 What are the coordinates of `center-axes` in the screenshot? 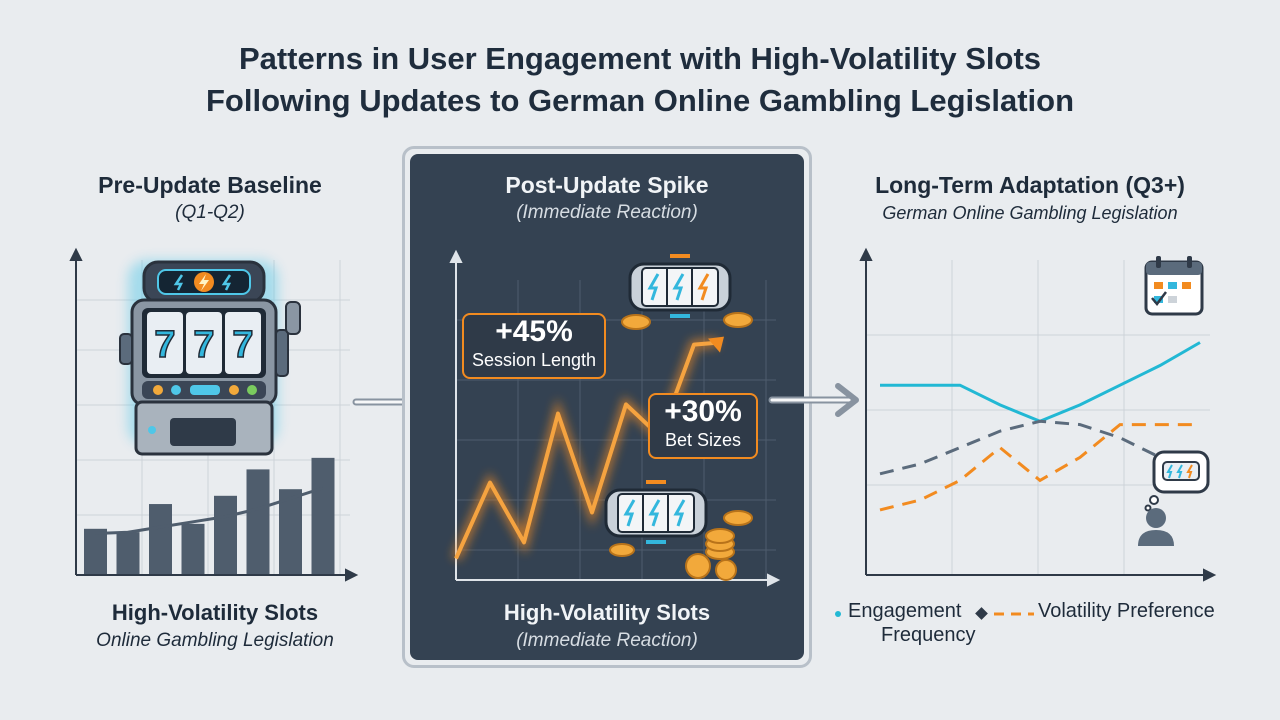 It's located at (615, 418).